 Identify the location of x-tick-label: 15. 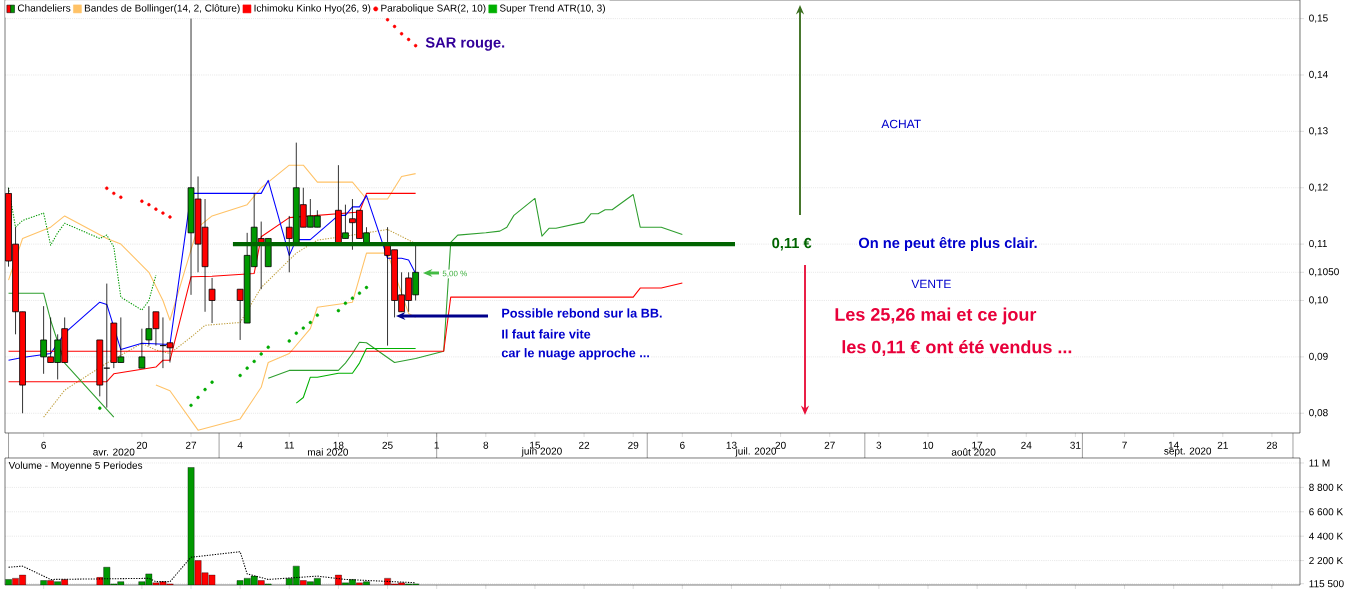
(535, 445).